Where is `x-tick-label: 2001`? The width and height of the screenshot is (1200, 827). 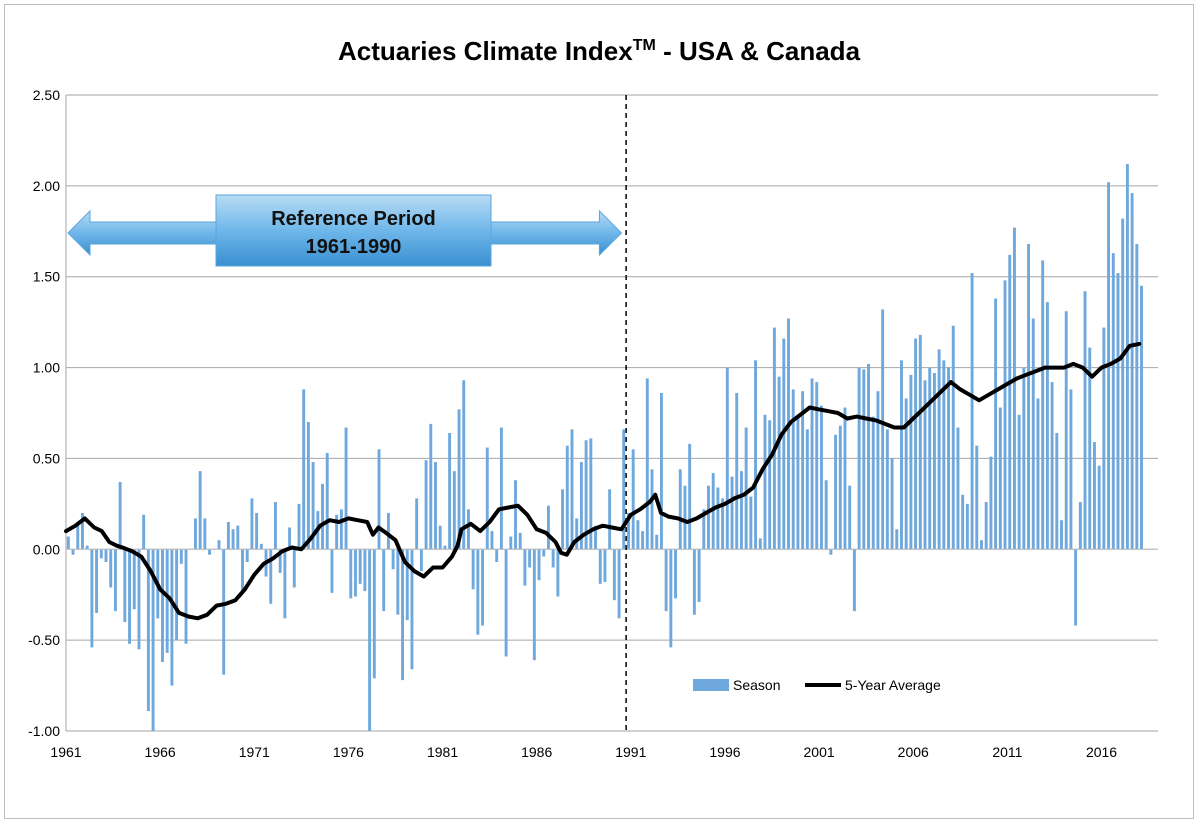 x-tick-label: 2001 is located at coordinates (819, 752).